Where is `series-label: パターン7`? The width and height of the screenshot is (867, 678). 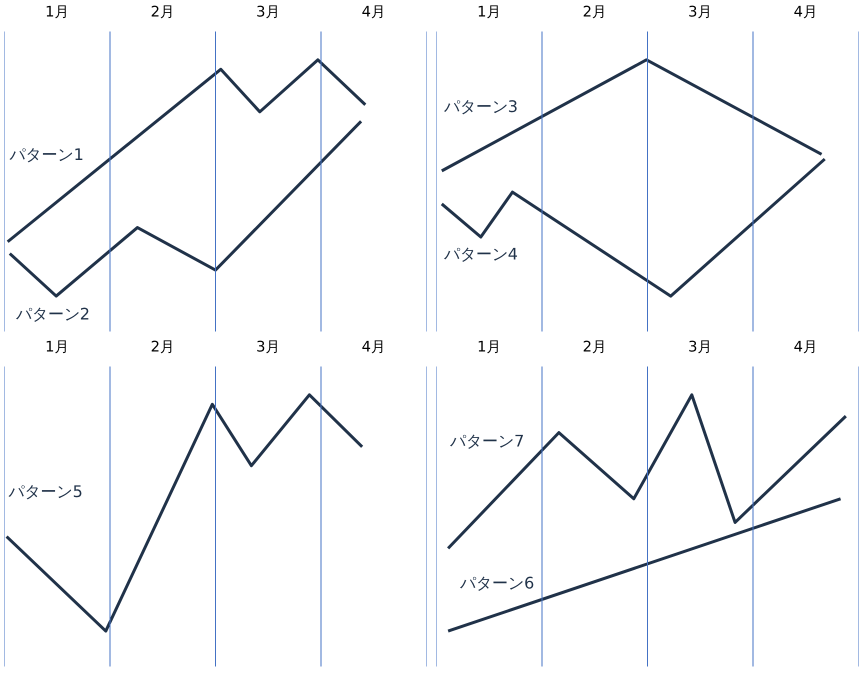 series-label: パターン7 is located at coordinates (486, 441).